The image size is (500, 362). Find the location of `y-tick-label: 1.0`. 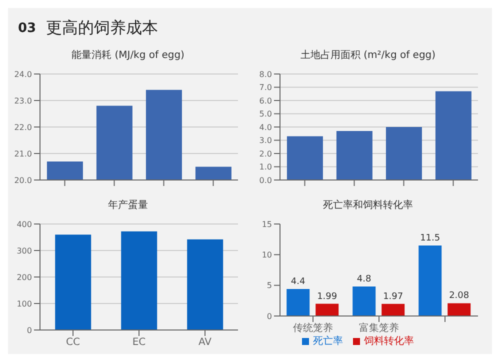

y-tick-label: 1.0 is located at coordinates (265, 167).